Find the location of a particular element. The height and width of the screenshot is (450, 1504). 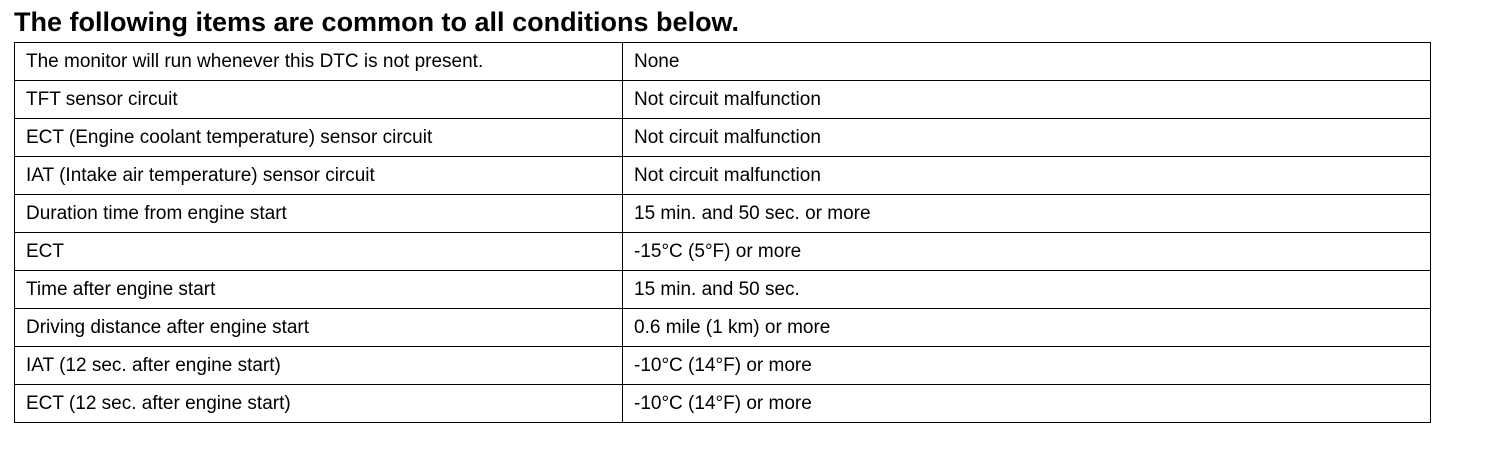

condition-value: None is located at coordinates (1026, 61).